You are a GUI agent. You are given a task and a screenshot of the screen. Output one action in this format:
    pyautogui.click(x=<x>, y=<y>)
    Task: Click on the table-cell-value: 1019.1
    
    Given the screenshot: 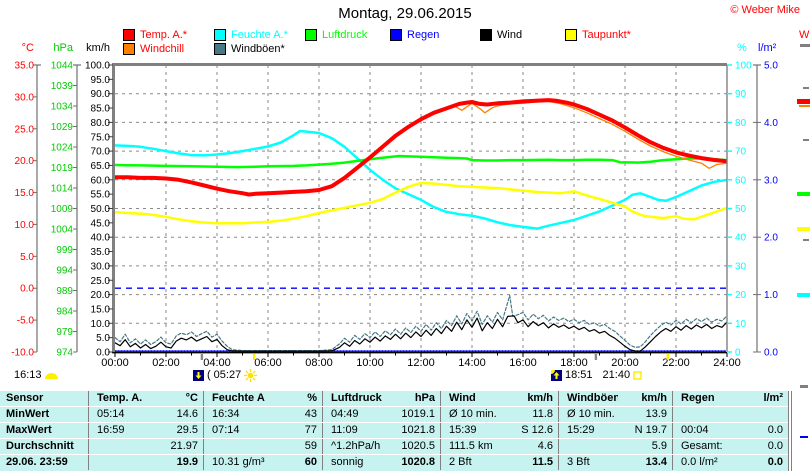 What is the action you would take?
    pyautogui.click(x=418, y=414)
    